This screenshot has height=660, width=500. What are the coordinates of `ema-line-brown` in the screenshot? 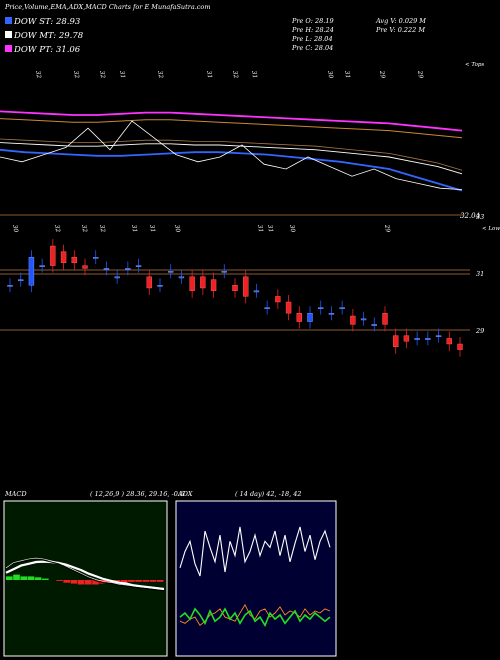 It's located at (231, 154).